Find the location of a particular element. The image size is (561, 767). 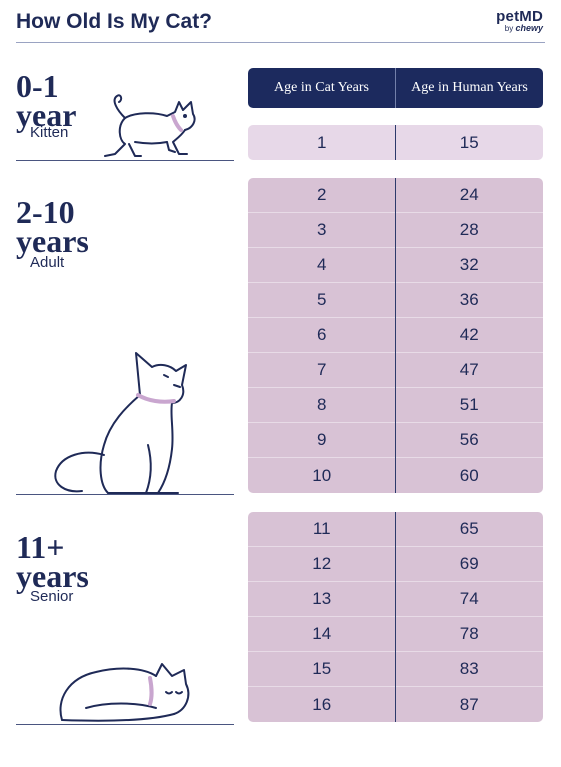

sitting-adult-cat-illustration is located at coordinates (120, 423).